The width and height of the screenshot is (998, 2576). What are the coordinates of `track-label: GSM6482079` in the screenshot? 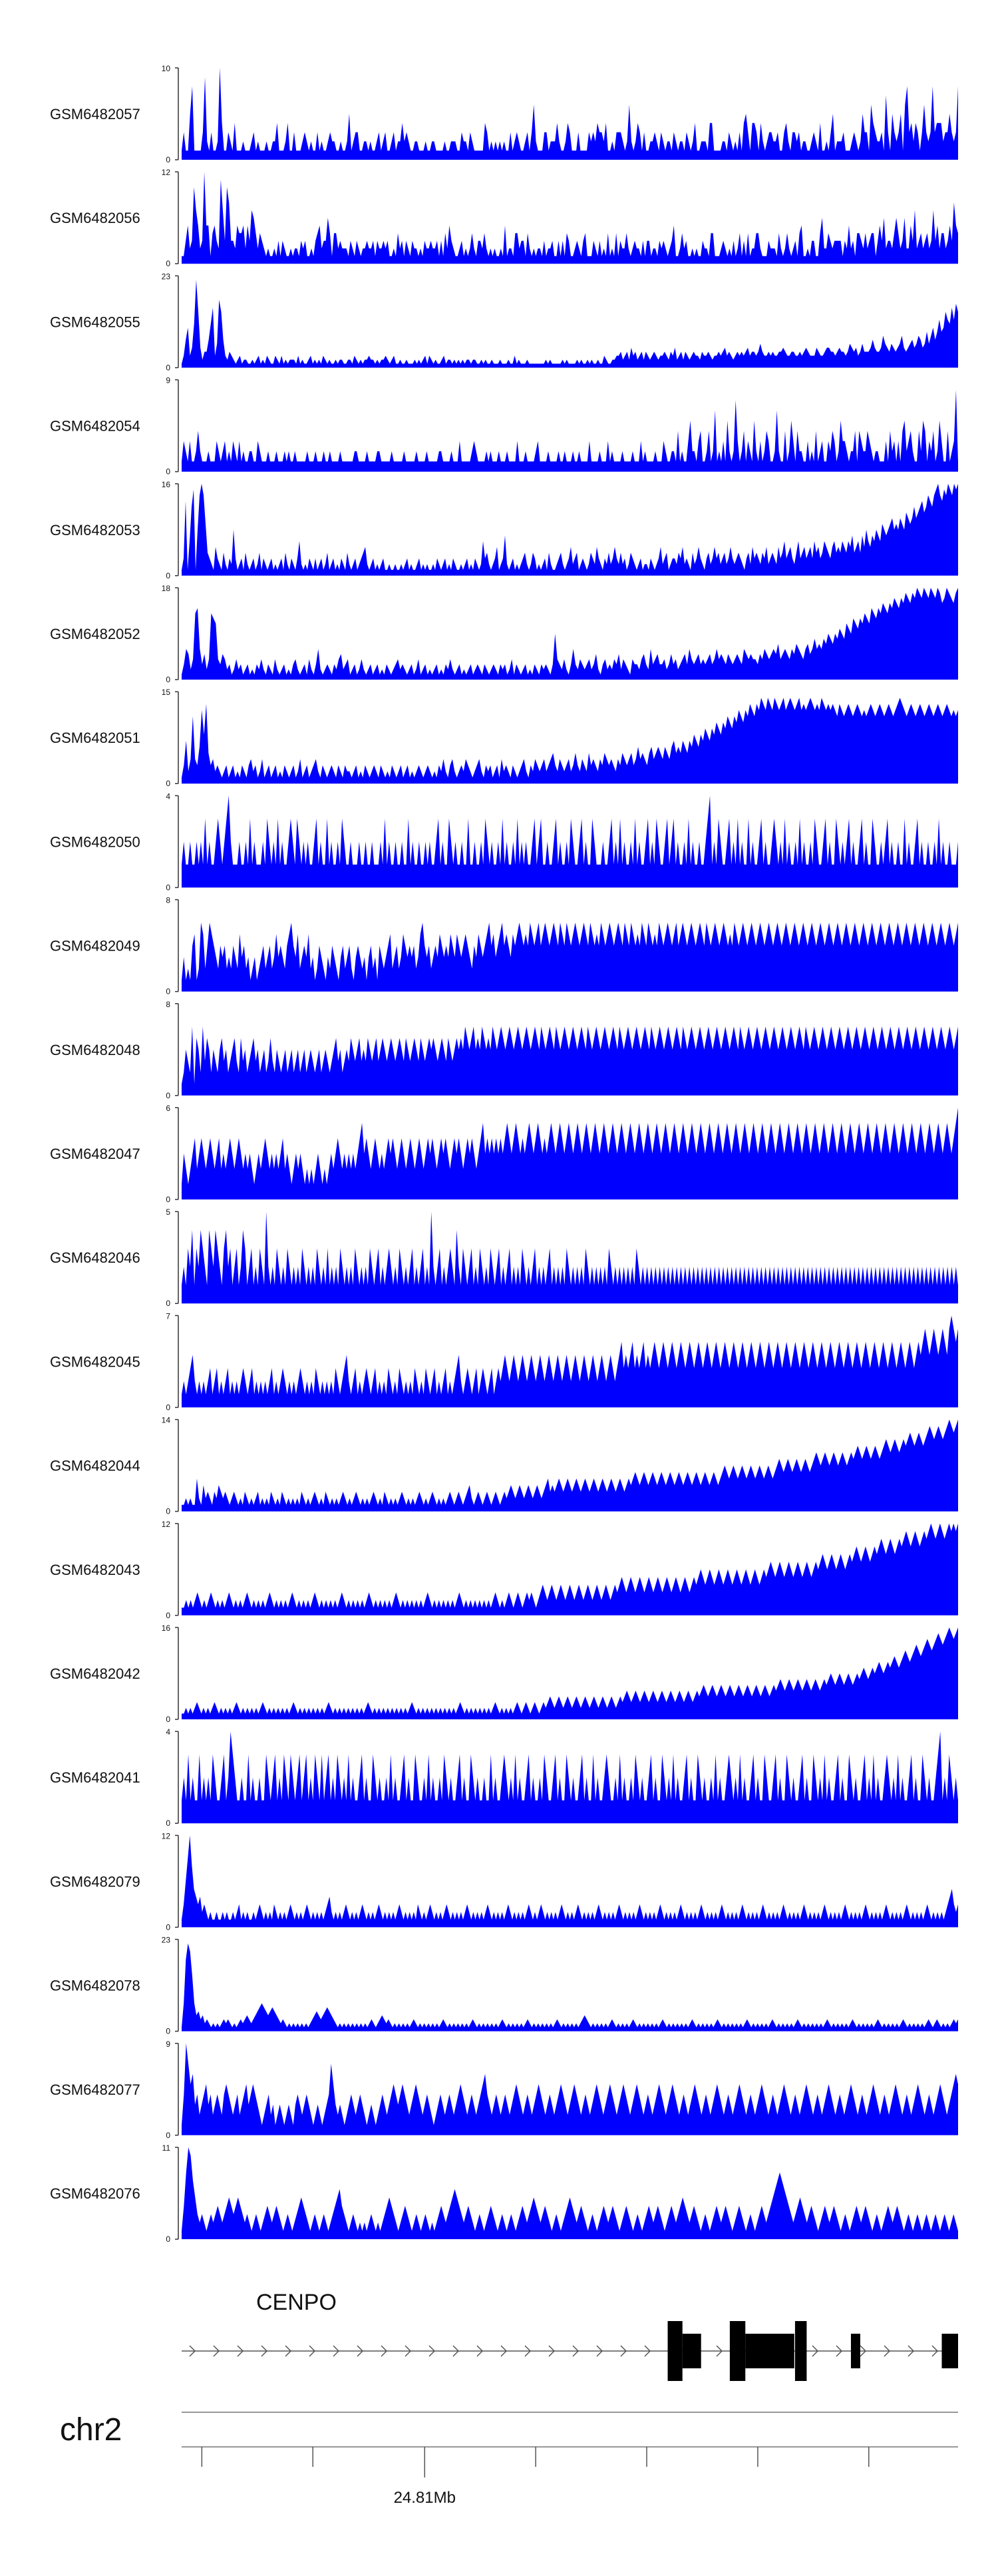 It's located at (95, 1881).